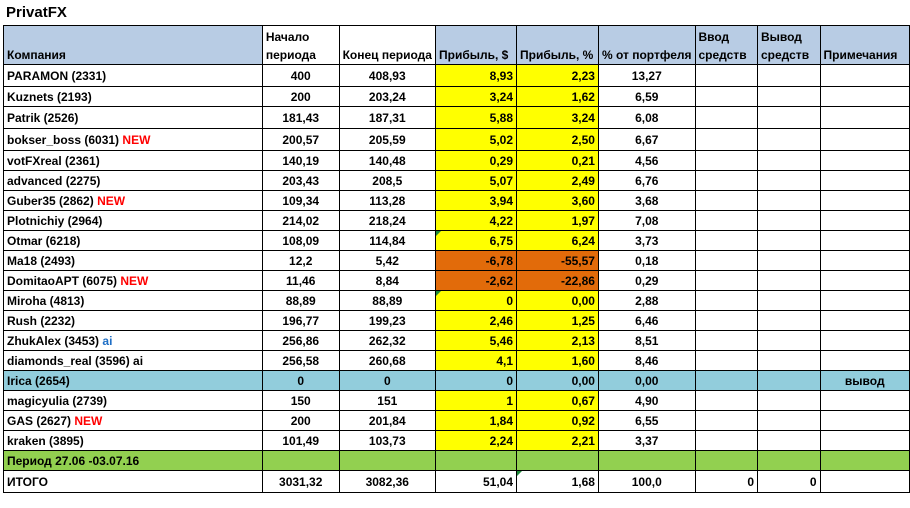 Image resolution: width=910 pixels, height=508 pixels. I want to click on profit-pct-cell: 2,21, so click(557, 440).